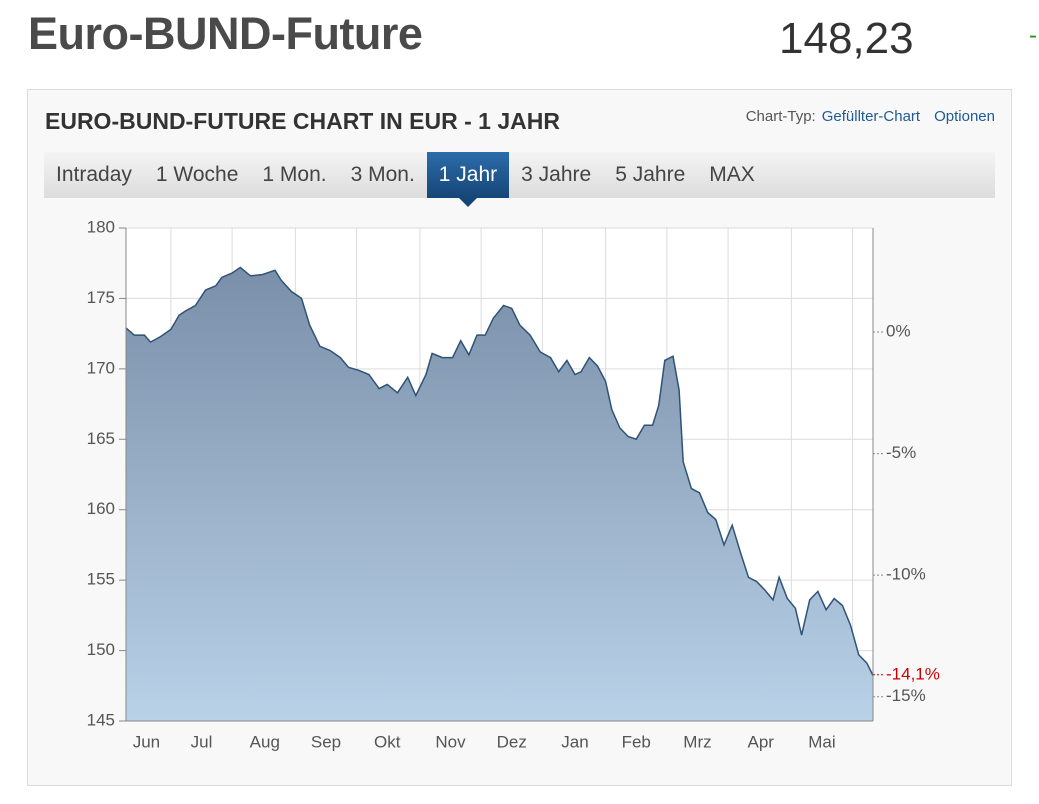 This screenshot has width=1039, height=804. Describe the element at coordinates (906, 574) in the screenshot. I see `y2-tick-label: -10%` at that location.